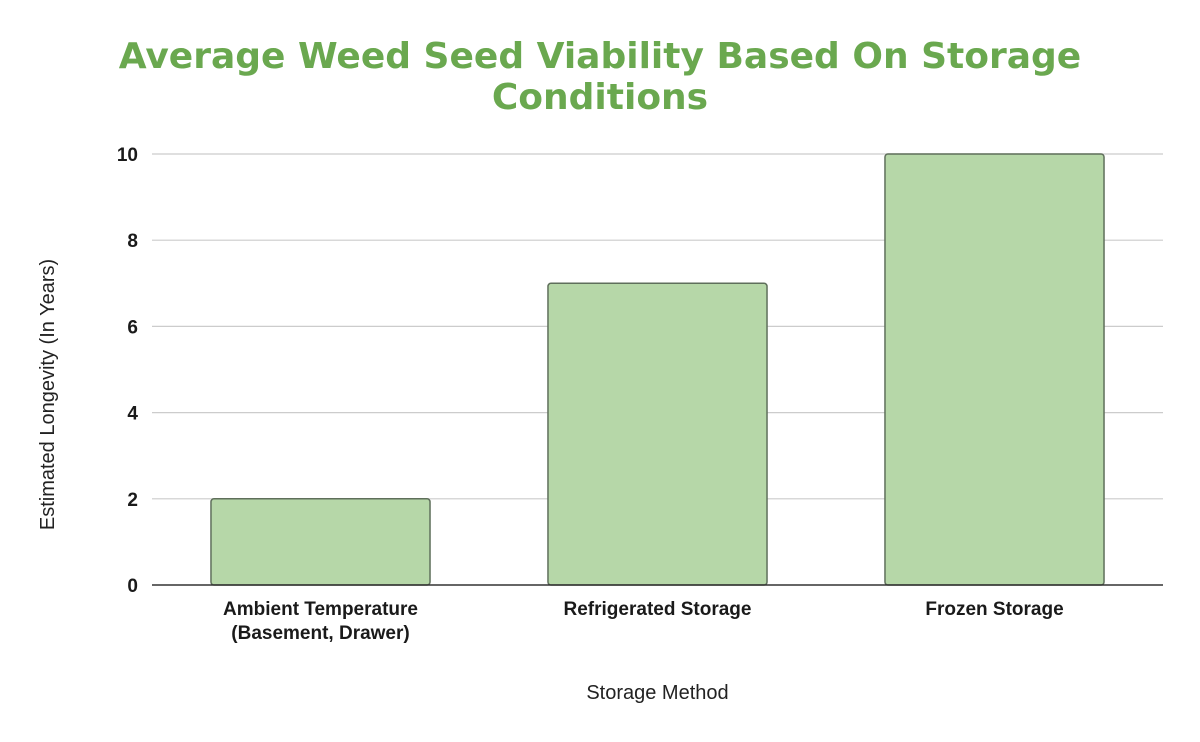 The image size is (1200, 742). What do you see at coordinates (132, 586) in the screenshot?
I see `y-tick-label: 0` at bounding box center [132, 586].